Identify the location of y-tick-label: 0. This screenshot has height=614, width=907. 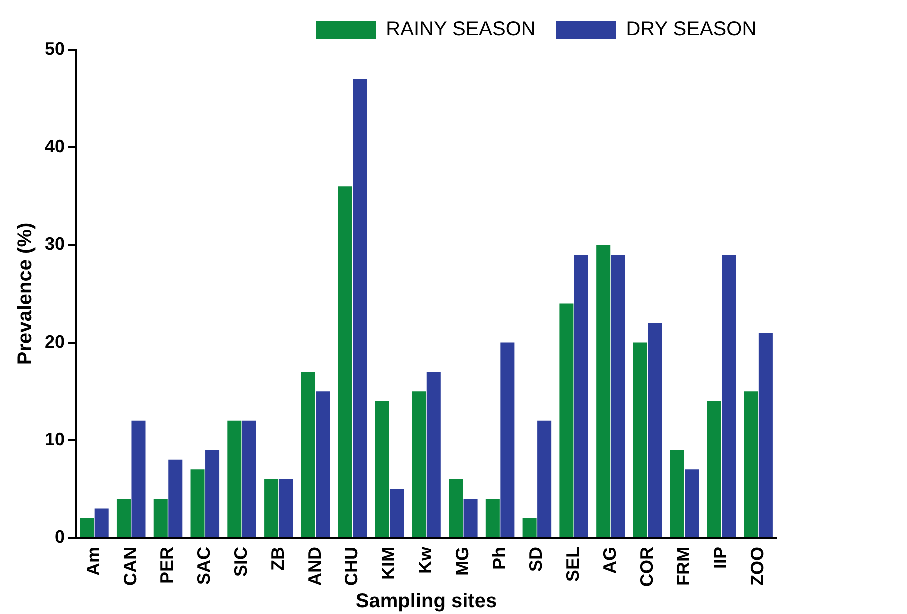
(60, 536).